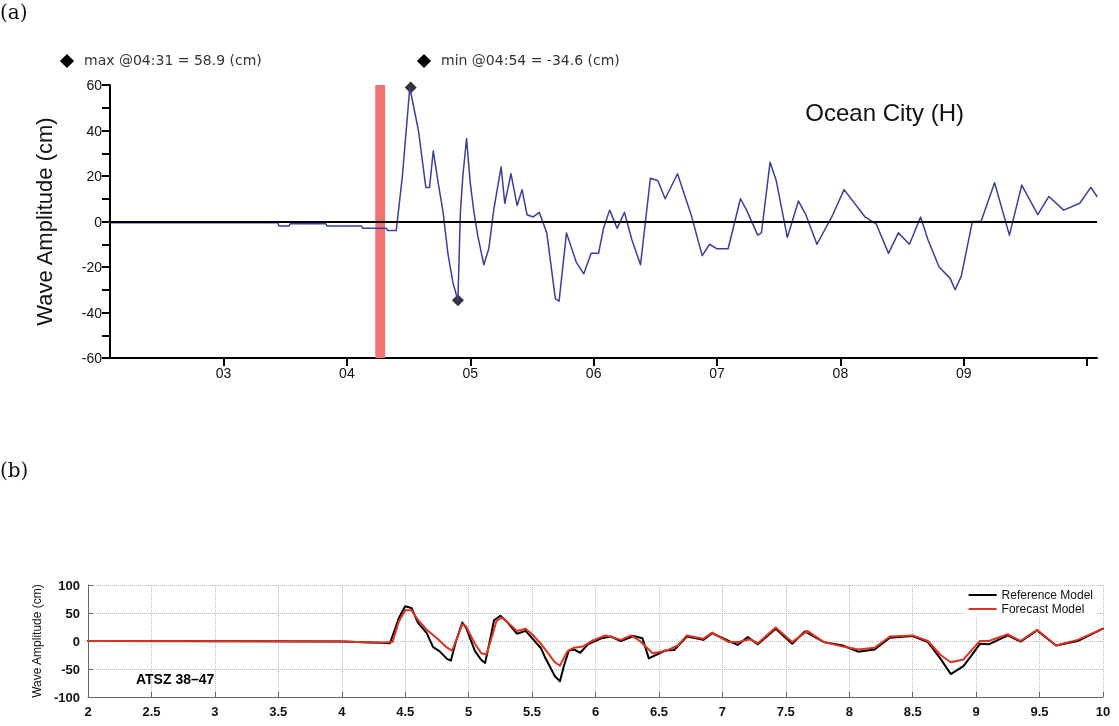 The width and height of the screenshot is (1119, 726). What do you see at coordinates (92, 267) in the screenshot?
I see `y-tick-label: -20` at bounding box center [92, 267].